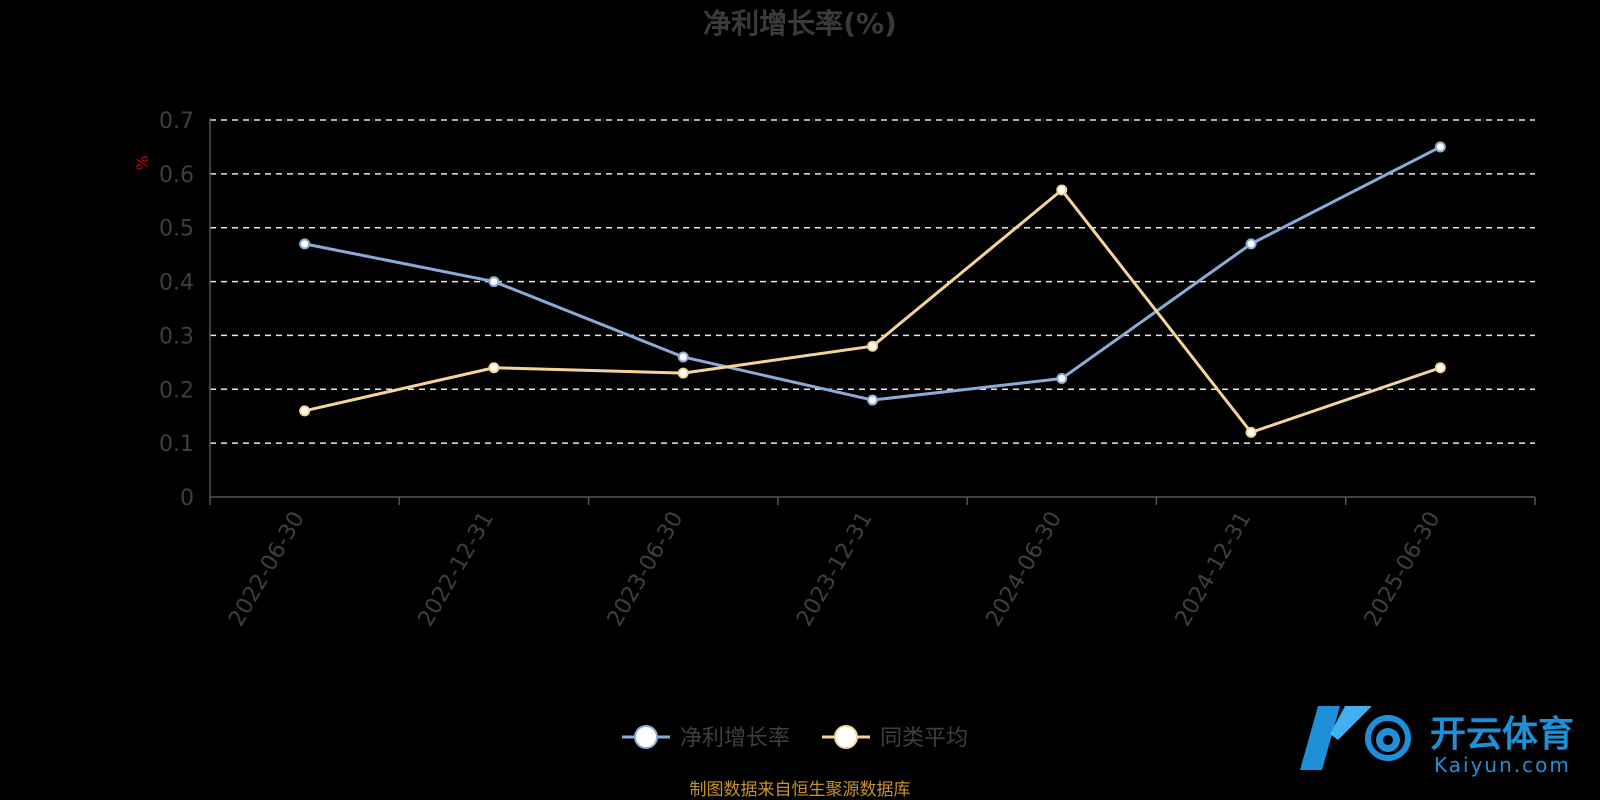 This screenshot has height=800, width=1600. I want to click on source-note: 制图数据来自恒生聚源数据库, so click(800, 790).